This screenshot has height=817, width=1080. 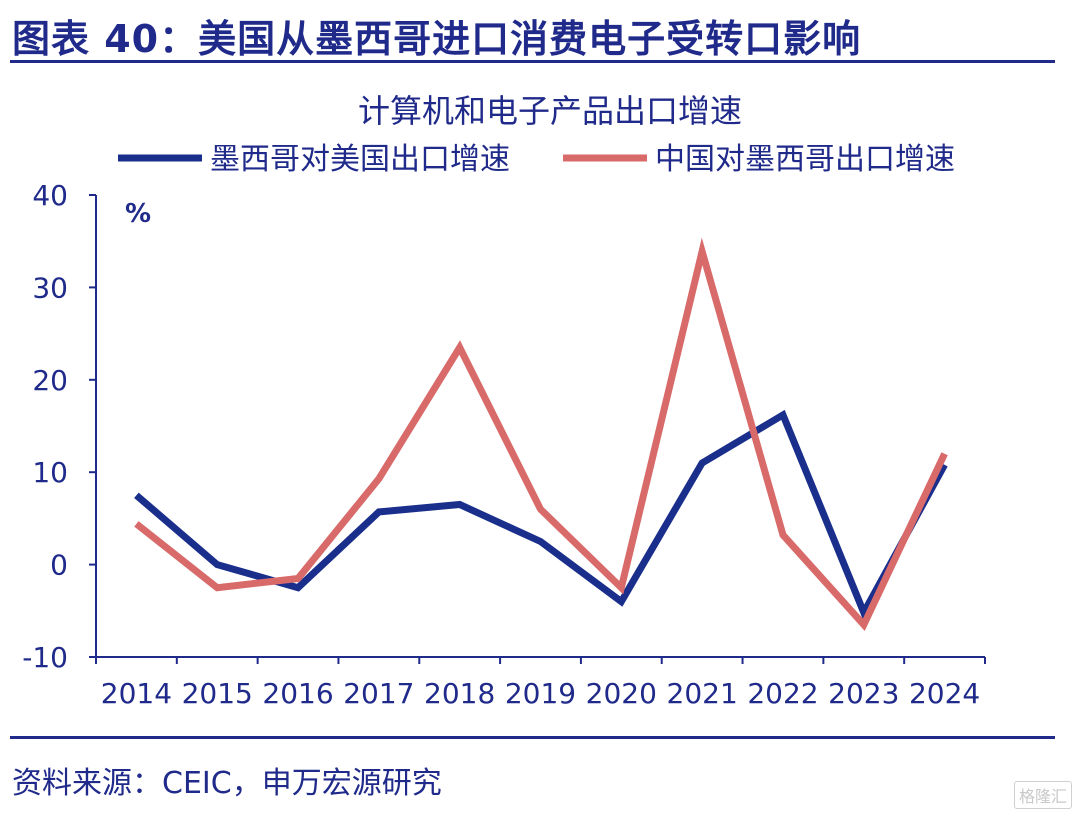 I want to click on y-tick-label: 0, so click(x=59, y=565).